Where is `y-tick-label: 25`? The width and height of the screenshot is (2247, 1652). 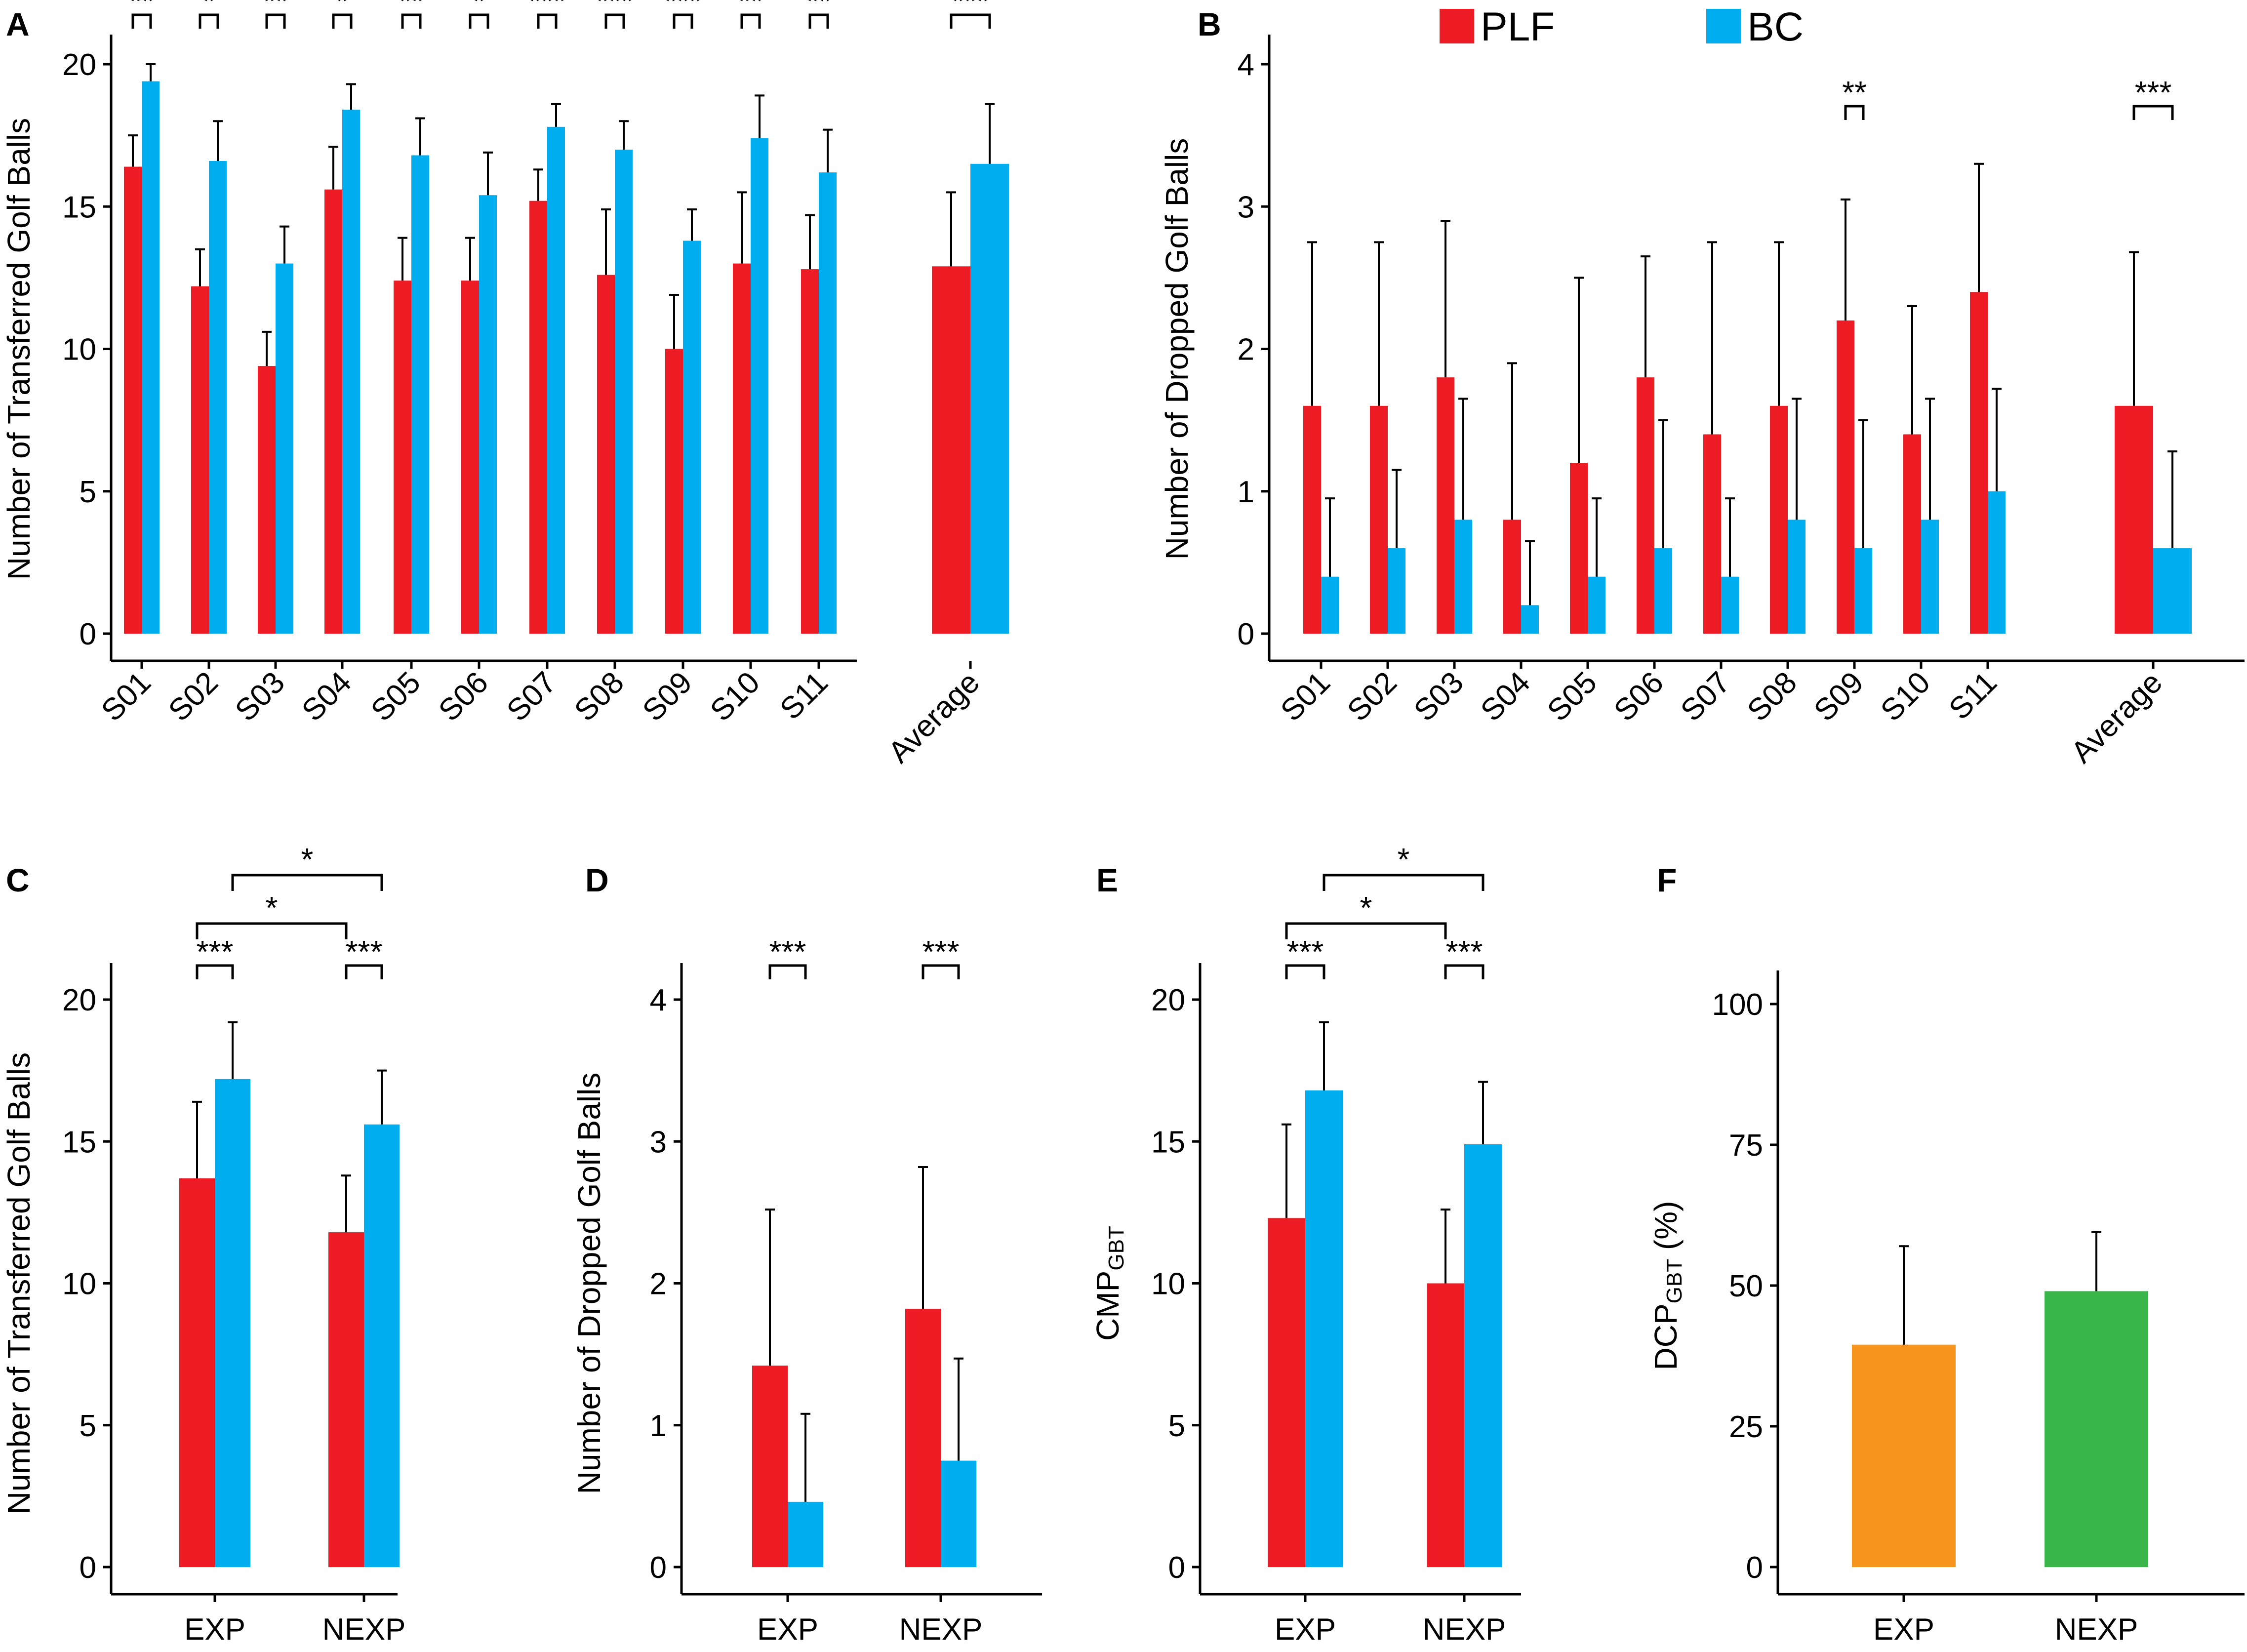 y-tick-label: 25 is located at coordinates (1746, 1427).